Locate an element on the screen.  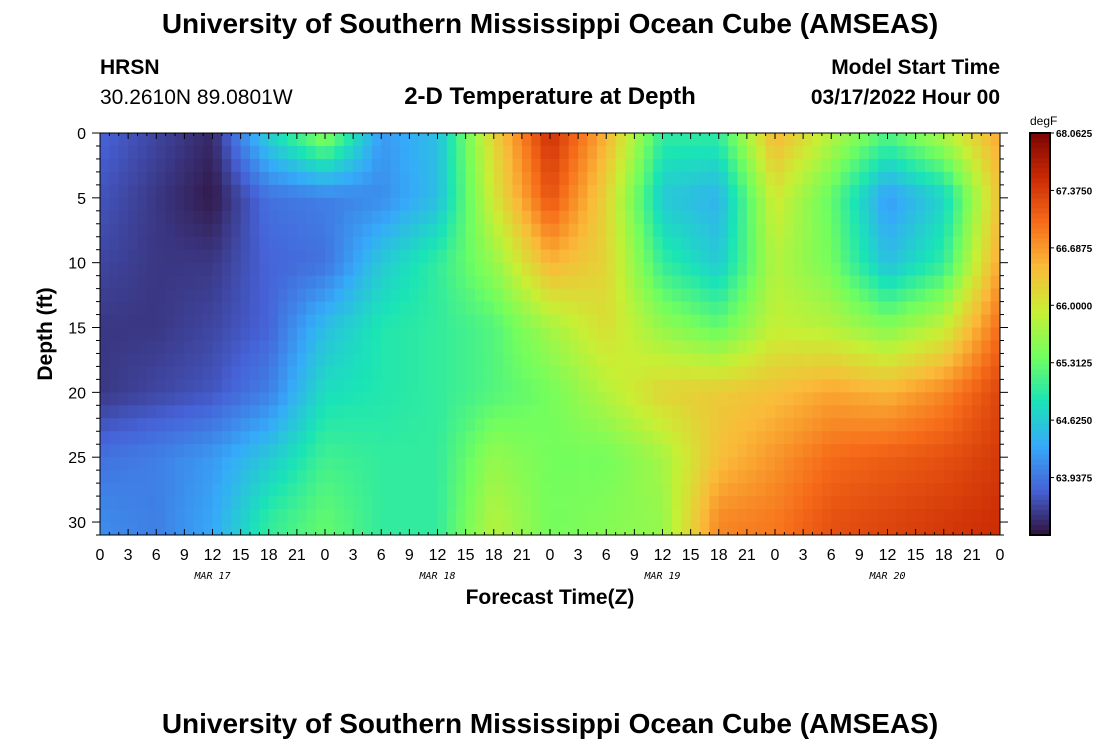
x-tick-label: 0 is located at coordinates (100, 555).